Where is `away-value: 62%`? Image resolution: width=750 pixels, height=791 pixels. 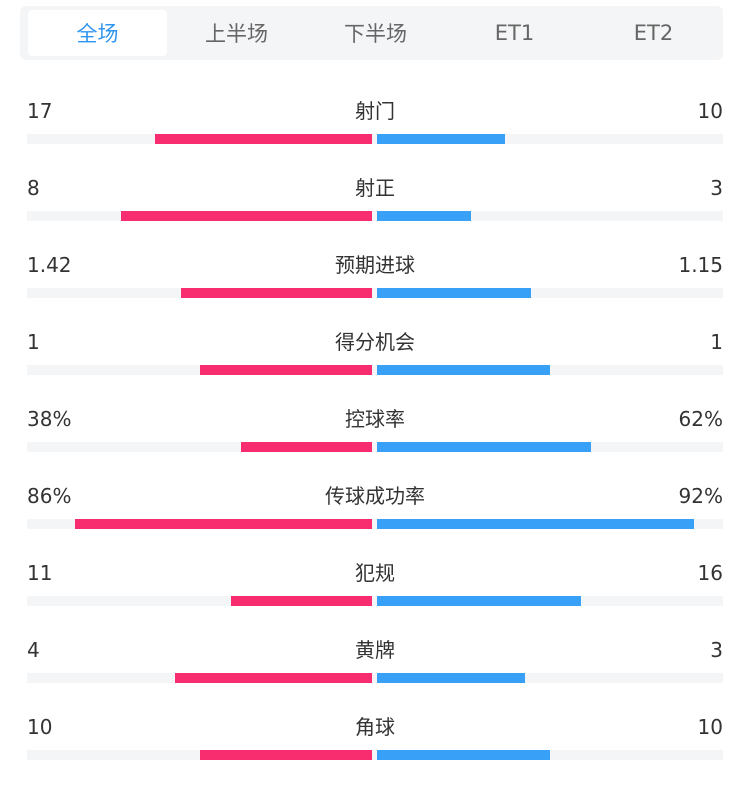 away-value: 62% is located at coordinates (700, 419).